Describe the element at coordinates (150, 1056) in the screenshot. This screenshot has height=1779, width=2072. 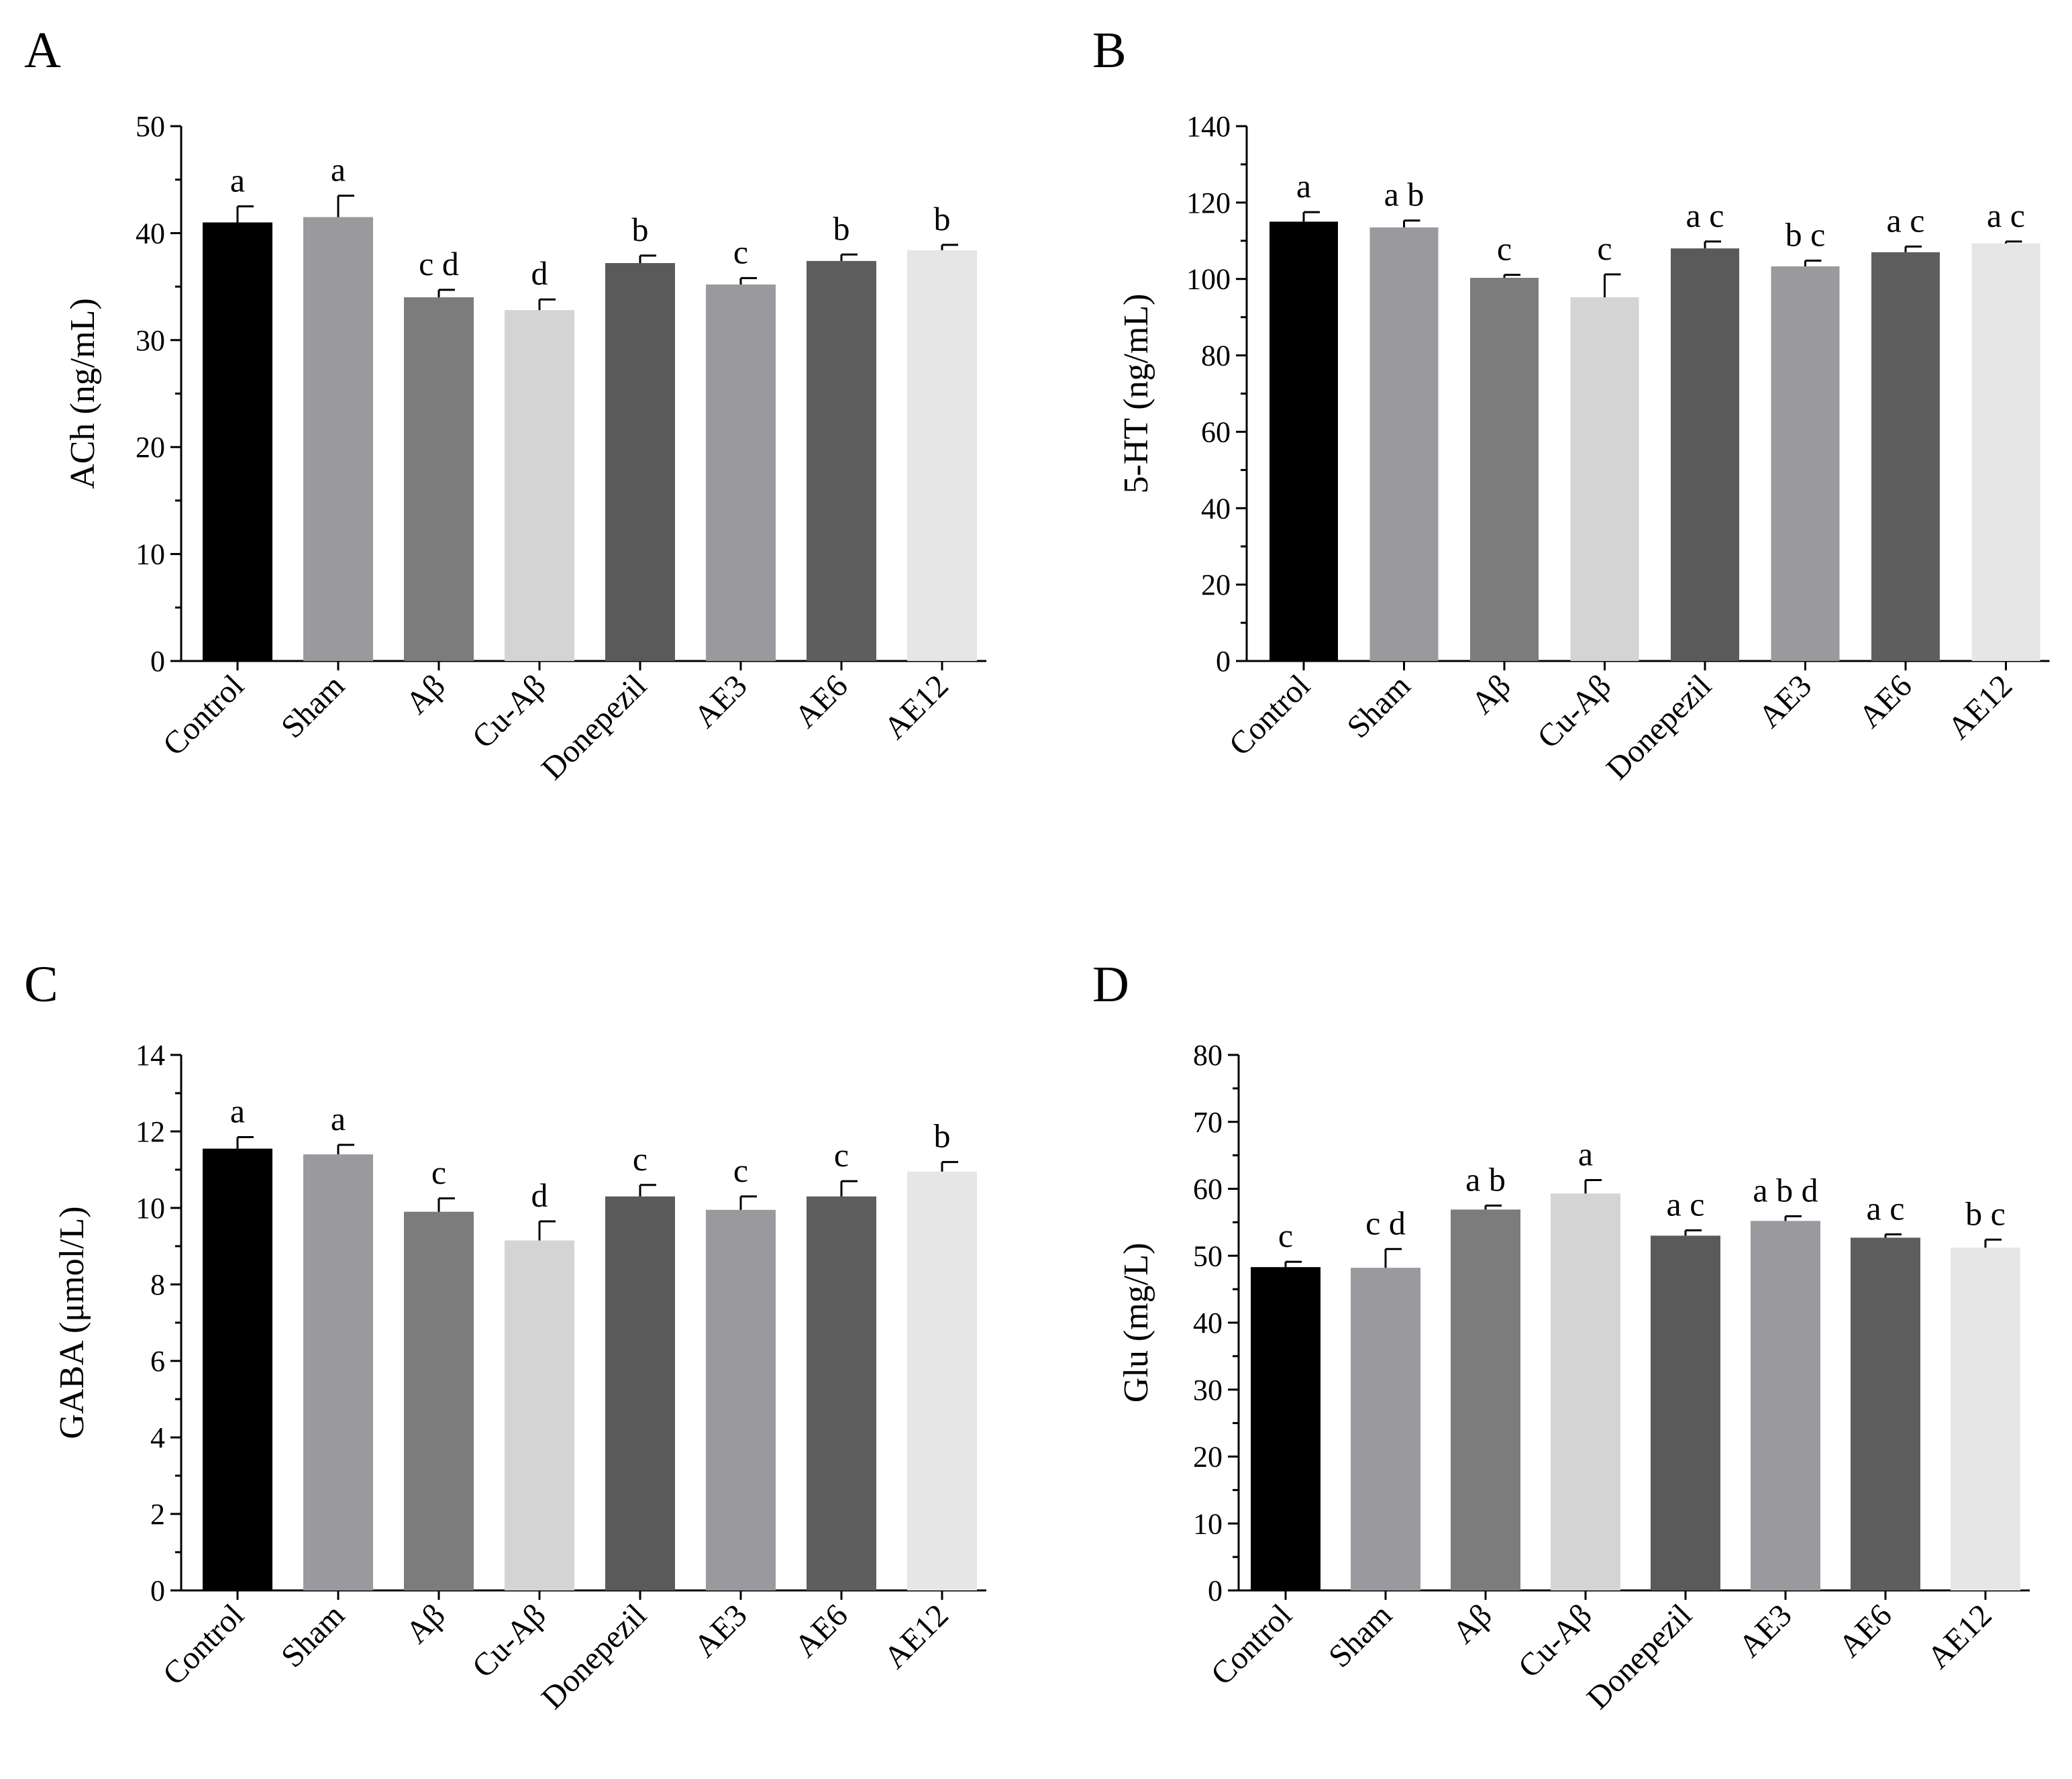
I see `y-tick-label: 14` at that location.